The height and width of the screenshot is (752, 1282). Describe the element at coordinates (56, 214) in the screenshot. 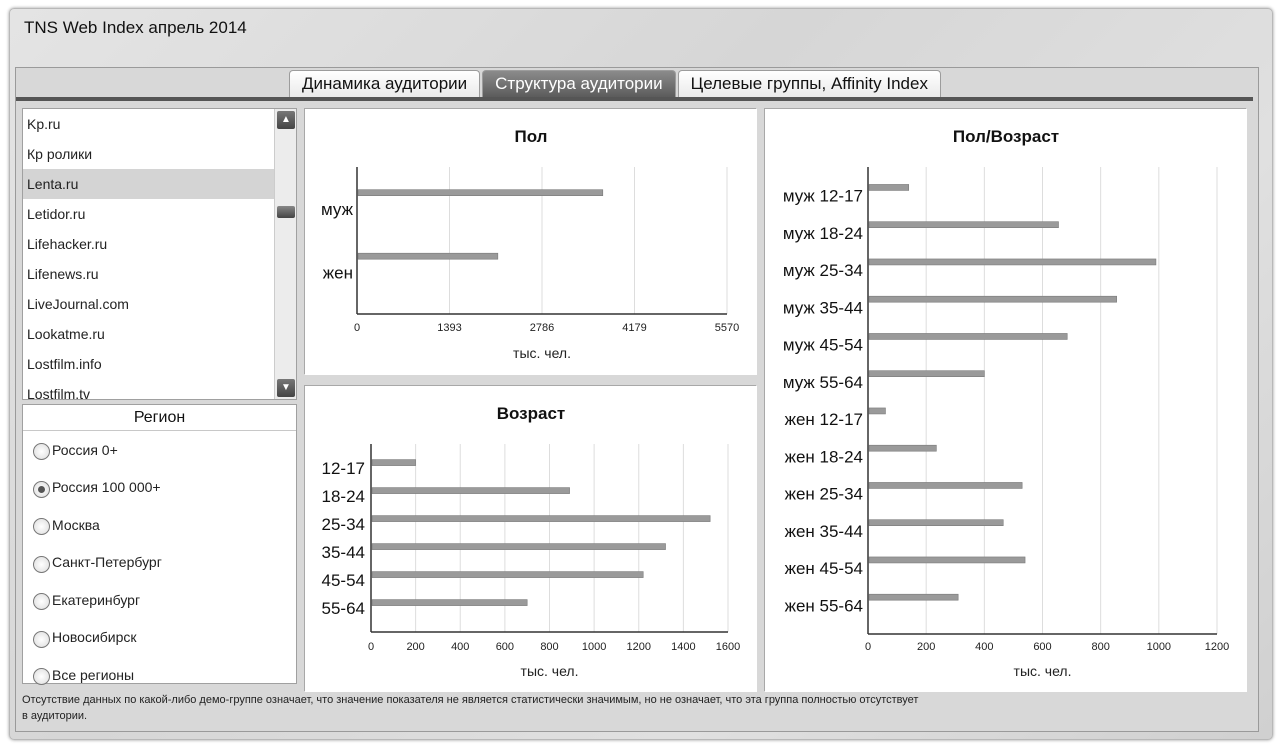

I see `site-item-letidor: Letidor.ru` at that location.